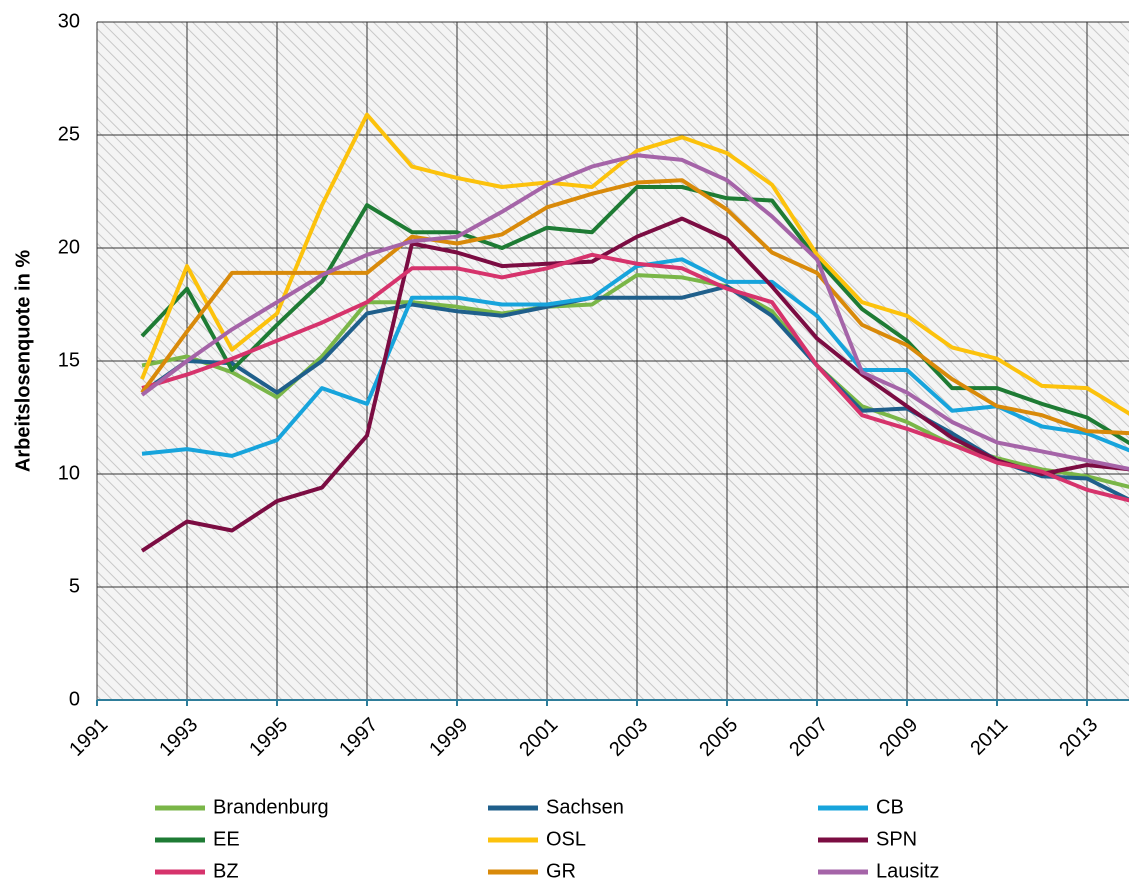 The height and width of the screenshot is (887, 1129). What do you see at coordinates (74, 699) in the screenshot?
I see `y-tick-label: 0` at bounding box center [74, 699].